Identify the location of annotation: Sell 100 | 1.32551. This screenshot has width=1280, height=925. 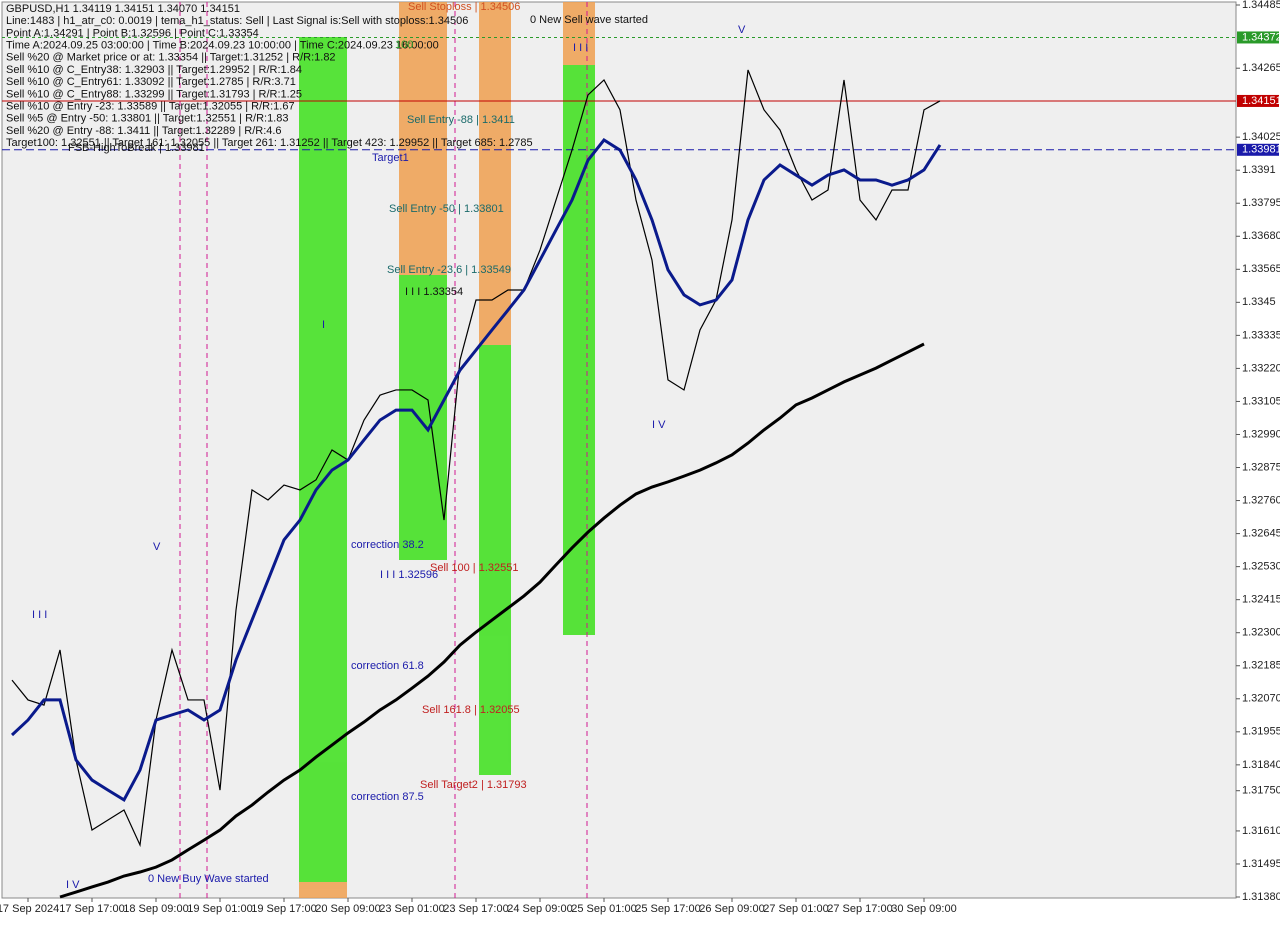
(474, 568).